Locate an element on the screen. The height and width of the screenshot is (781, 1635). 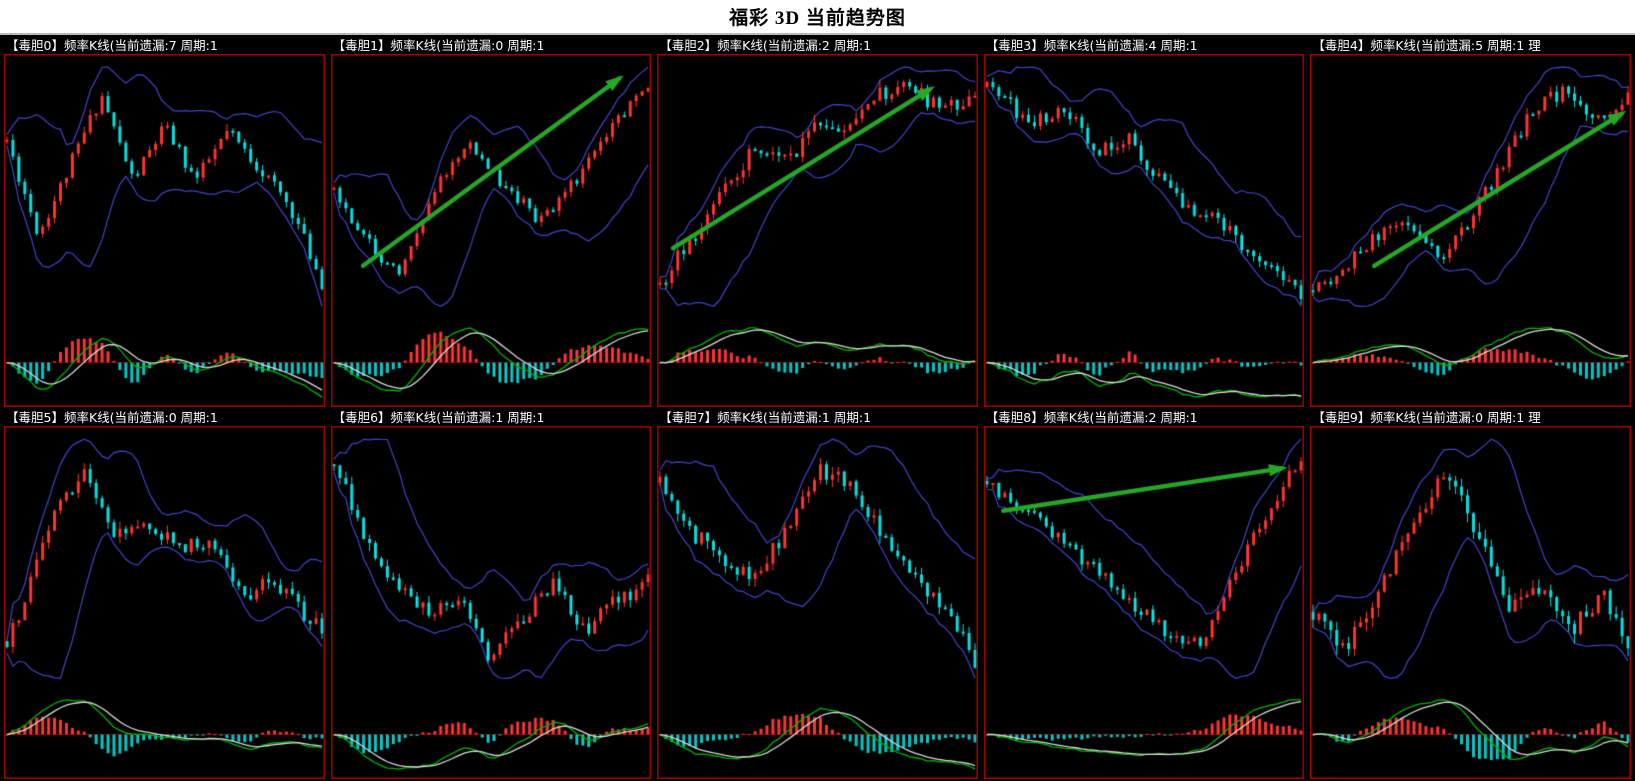
panel-header: 【毒胆3】频率K线(当前遗漏:4 周期:1 is located at coordinates (1091, 45).